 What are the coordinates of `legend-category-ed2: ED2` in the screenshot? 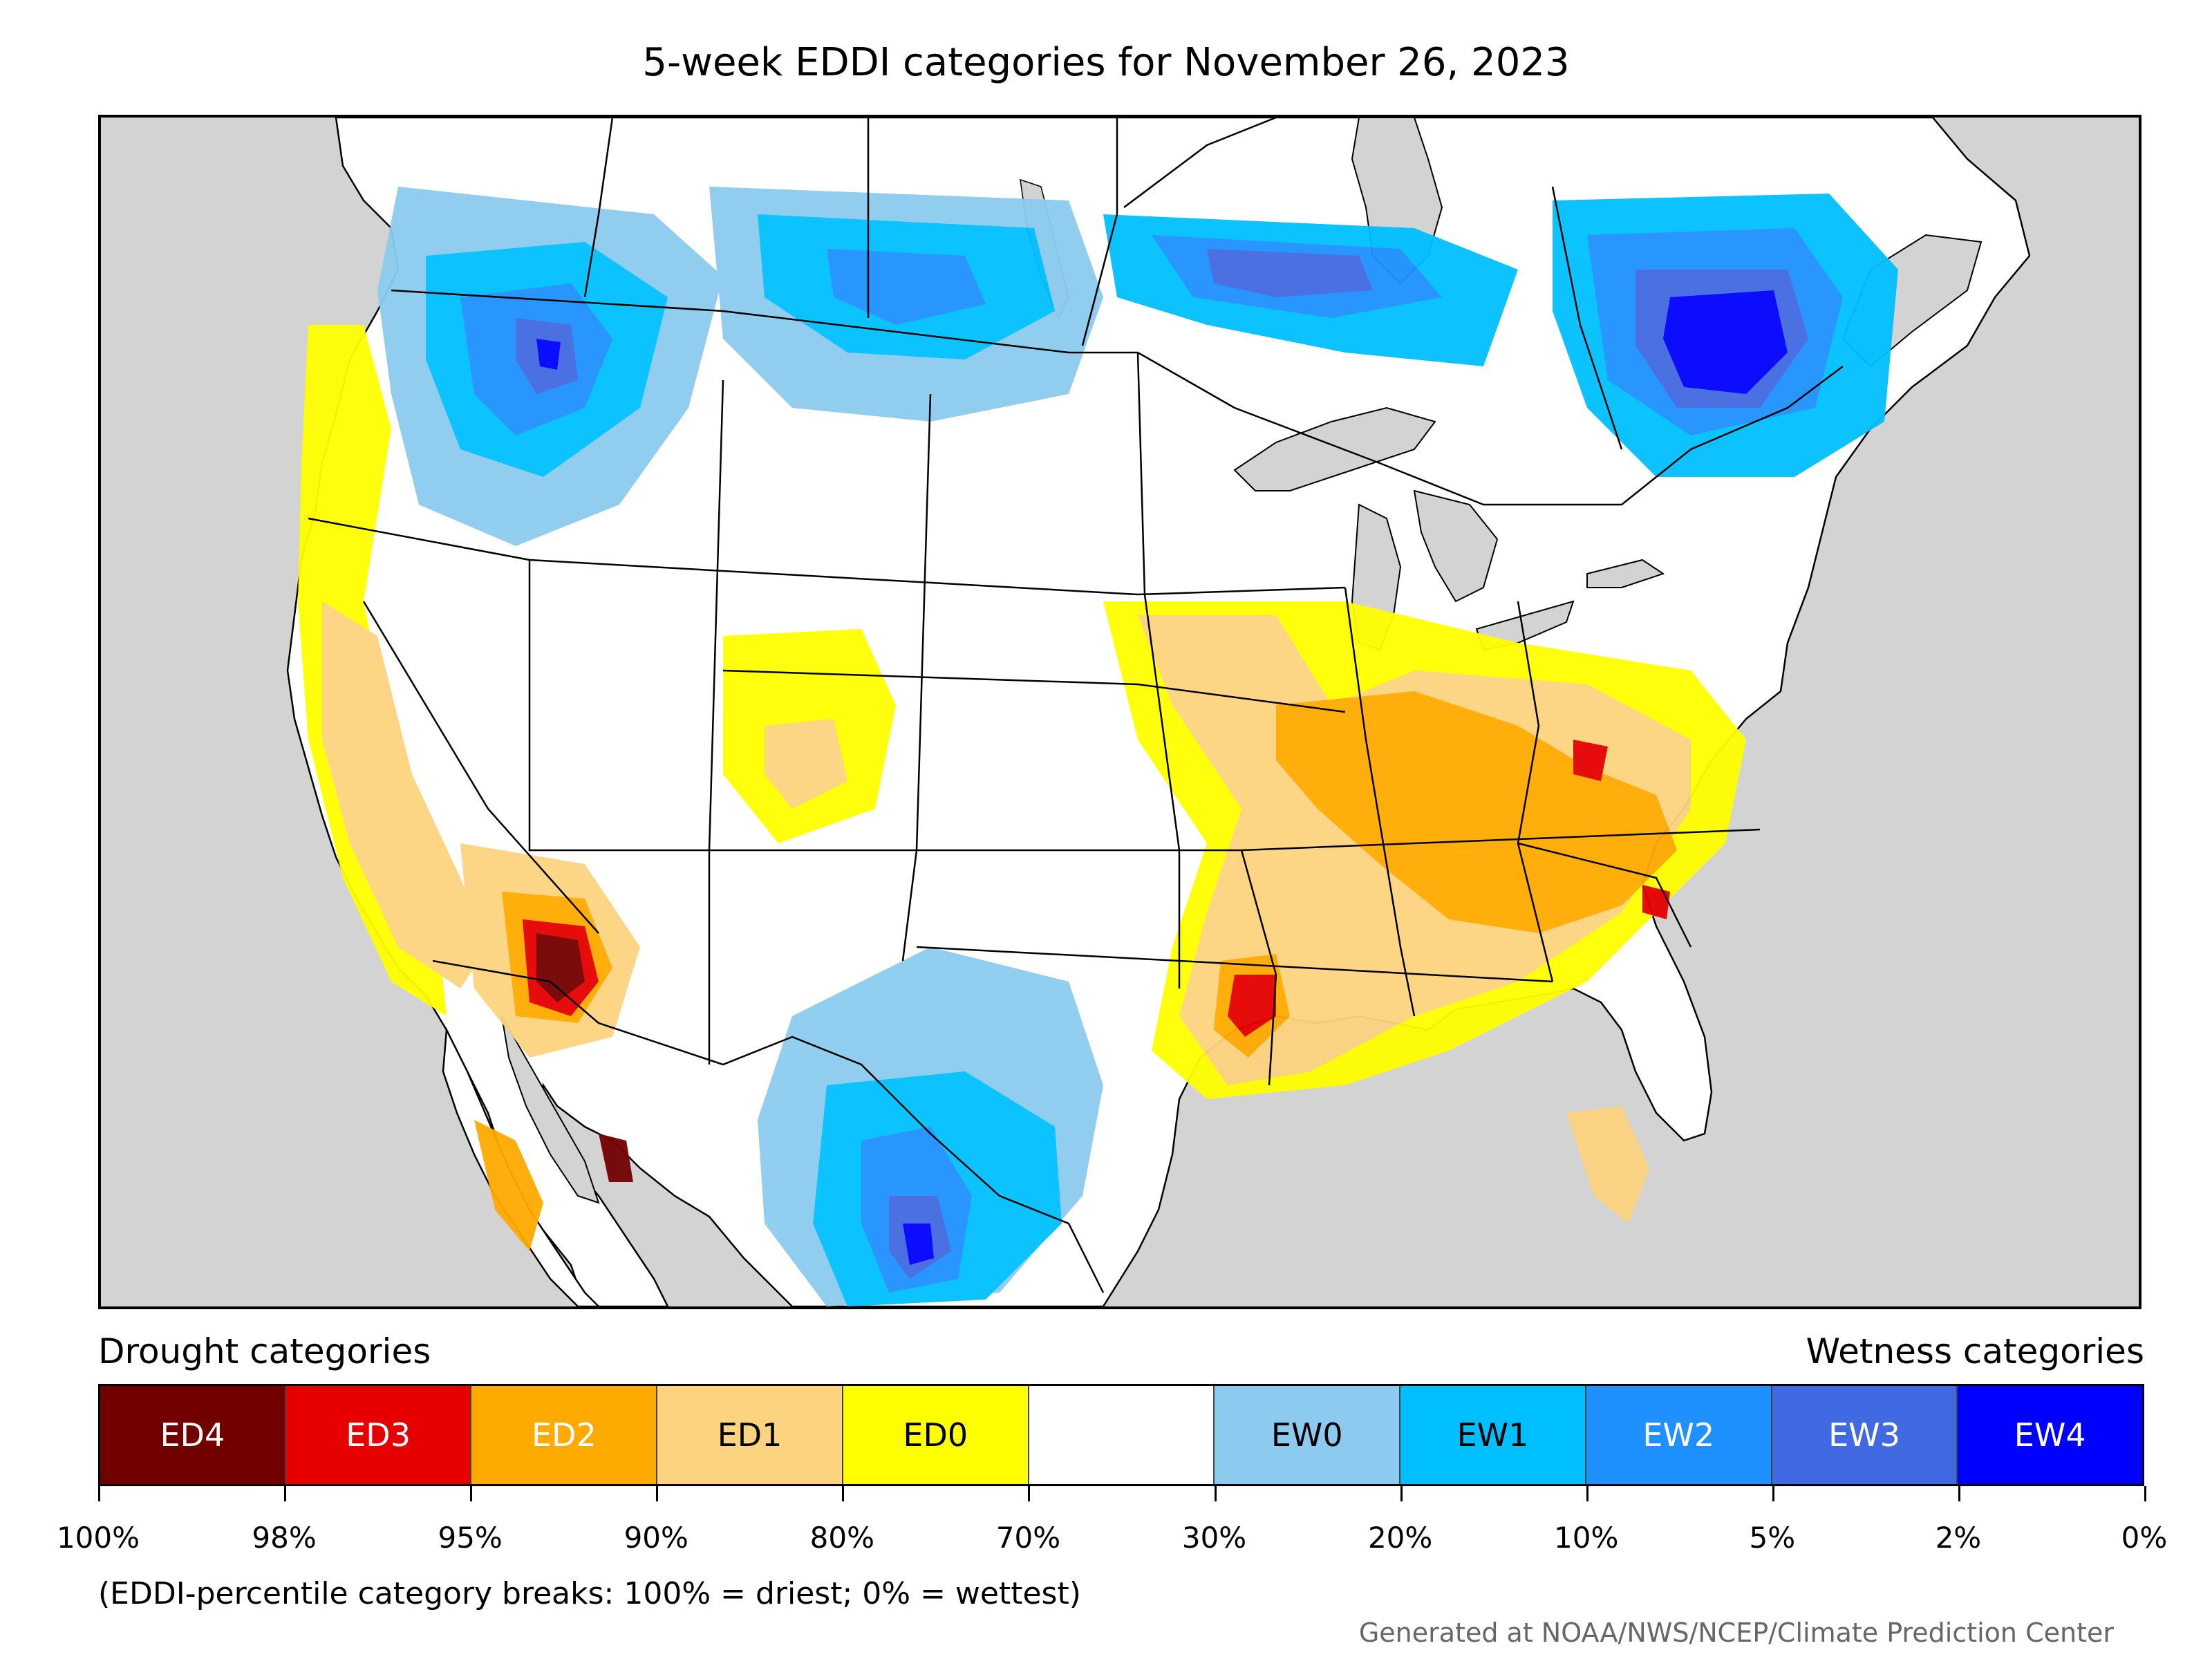 It's located at (564, 1435).